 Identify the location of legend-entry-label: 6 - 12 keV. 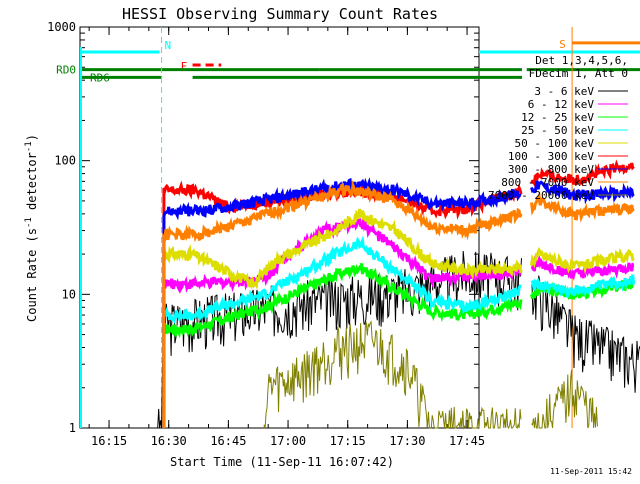
(561, 104).